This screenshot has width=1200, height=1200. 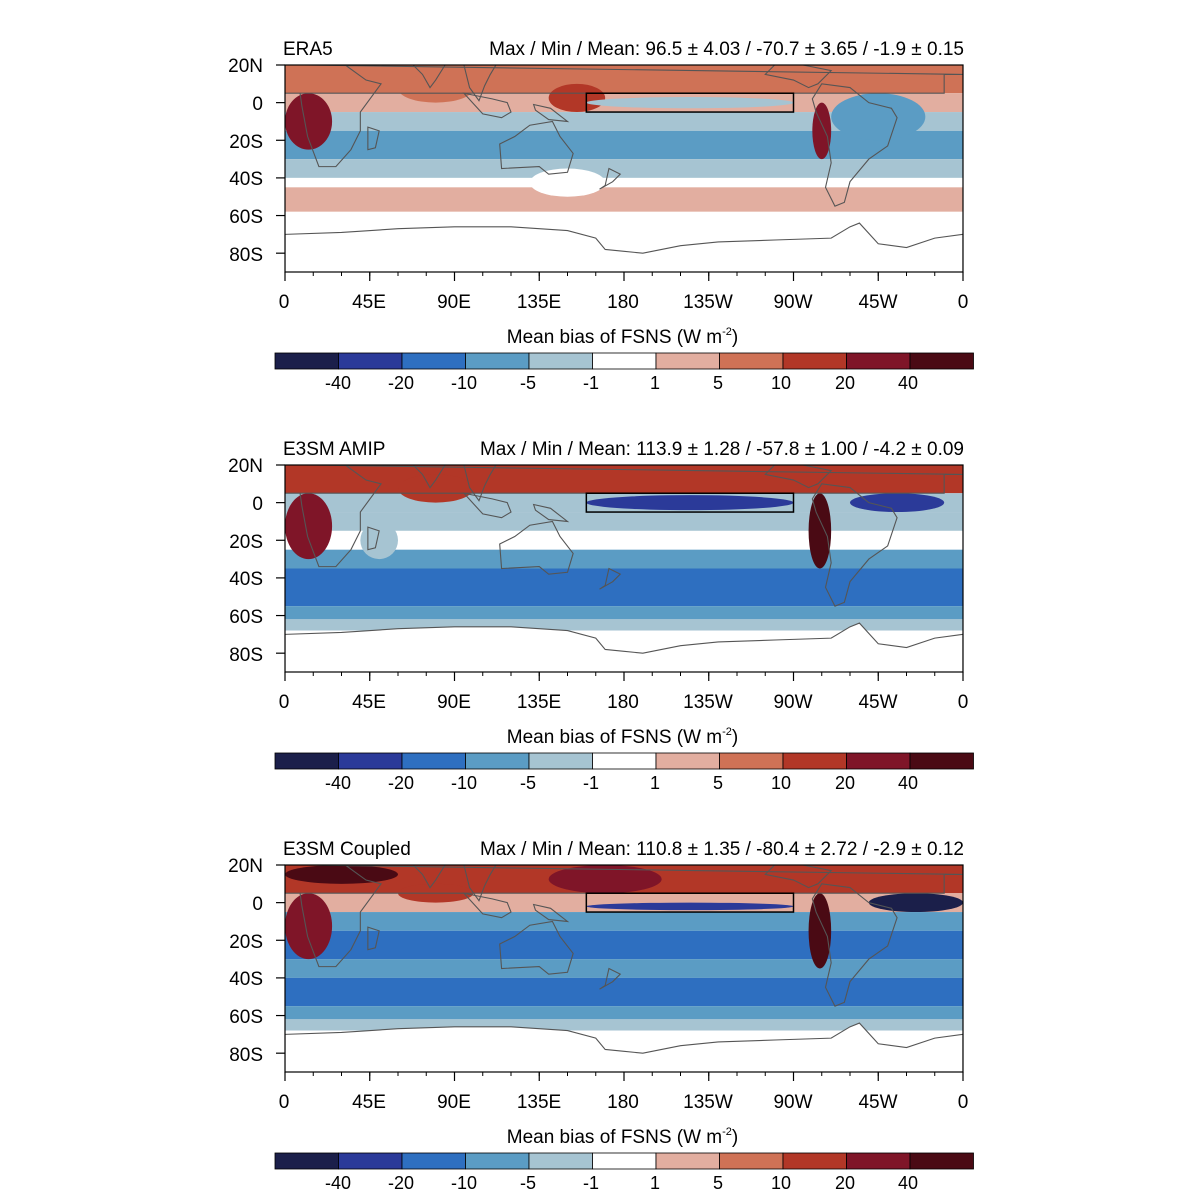 What do you see at coordinates (284, 702) in the screenshot?
I see `xtick-label: 0` at bounding box center [284, 702].